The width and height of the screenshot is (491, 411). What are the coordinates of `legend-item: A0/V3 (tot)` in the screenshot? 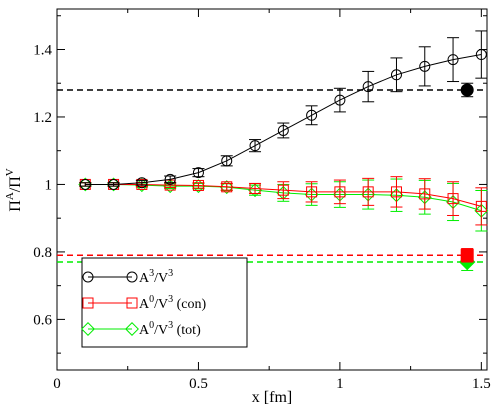 It's located at (141, 329).